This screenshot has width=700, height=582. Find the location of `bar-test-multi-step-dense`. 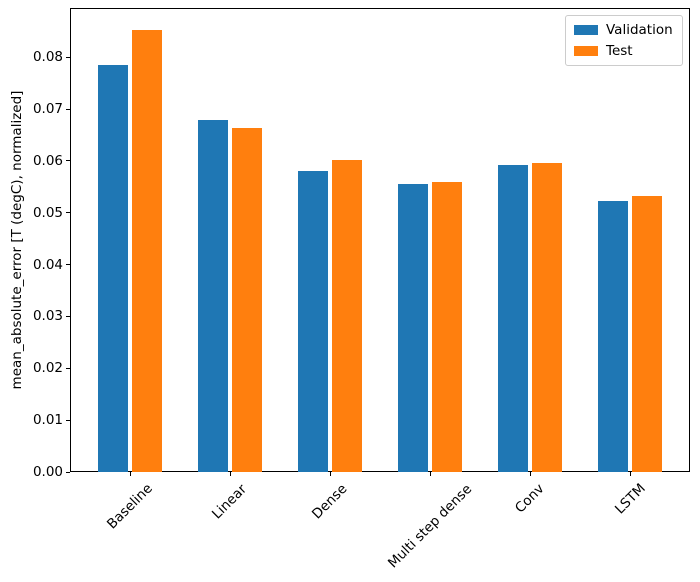

bar-test-multi-step-dense is located at coordinates (447, 326).